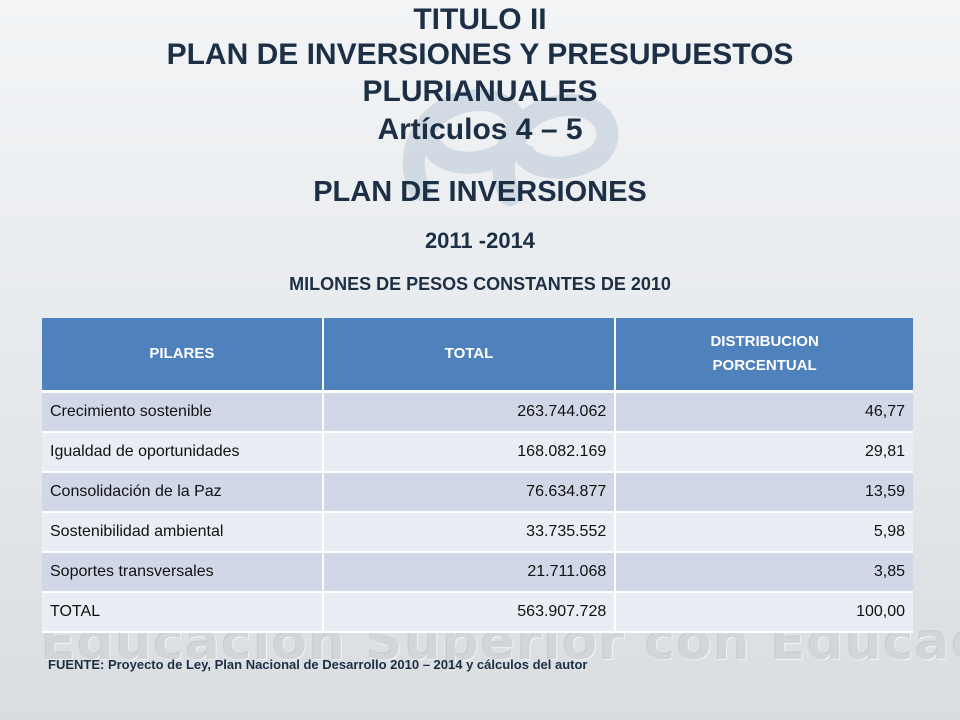 The image size is (960, 720). Describe the element at coordinates (183, 532) in the screenshot. I see `cell-pilar: Sostenibilidad ambiental` at that location.